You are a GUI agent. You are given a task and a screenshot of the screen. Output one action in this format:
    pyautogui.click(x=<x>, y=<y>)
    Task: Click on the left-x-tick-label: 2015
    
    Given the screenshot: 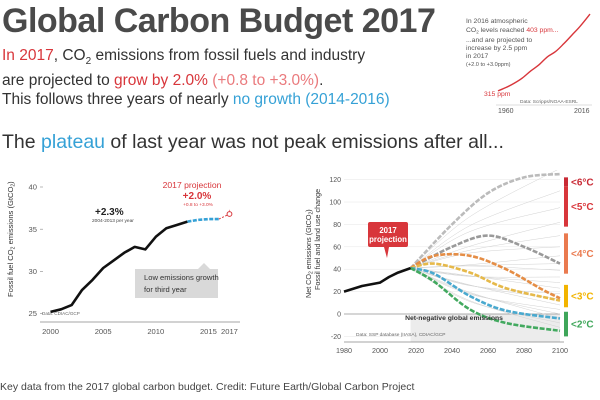 What is the action you would take?
    pyautogui.click(x=208, y=331)
    